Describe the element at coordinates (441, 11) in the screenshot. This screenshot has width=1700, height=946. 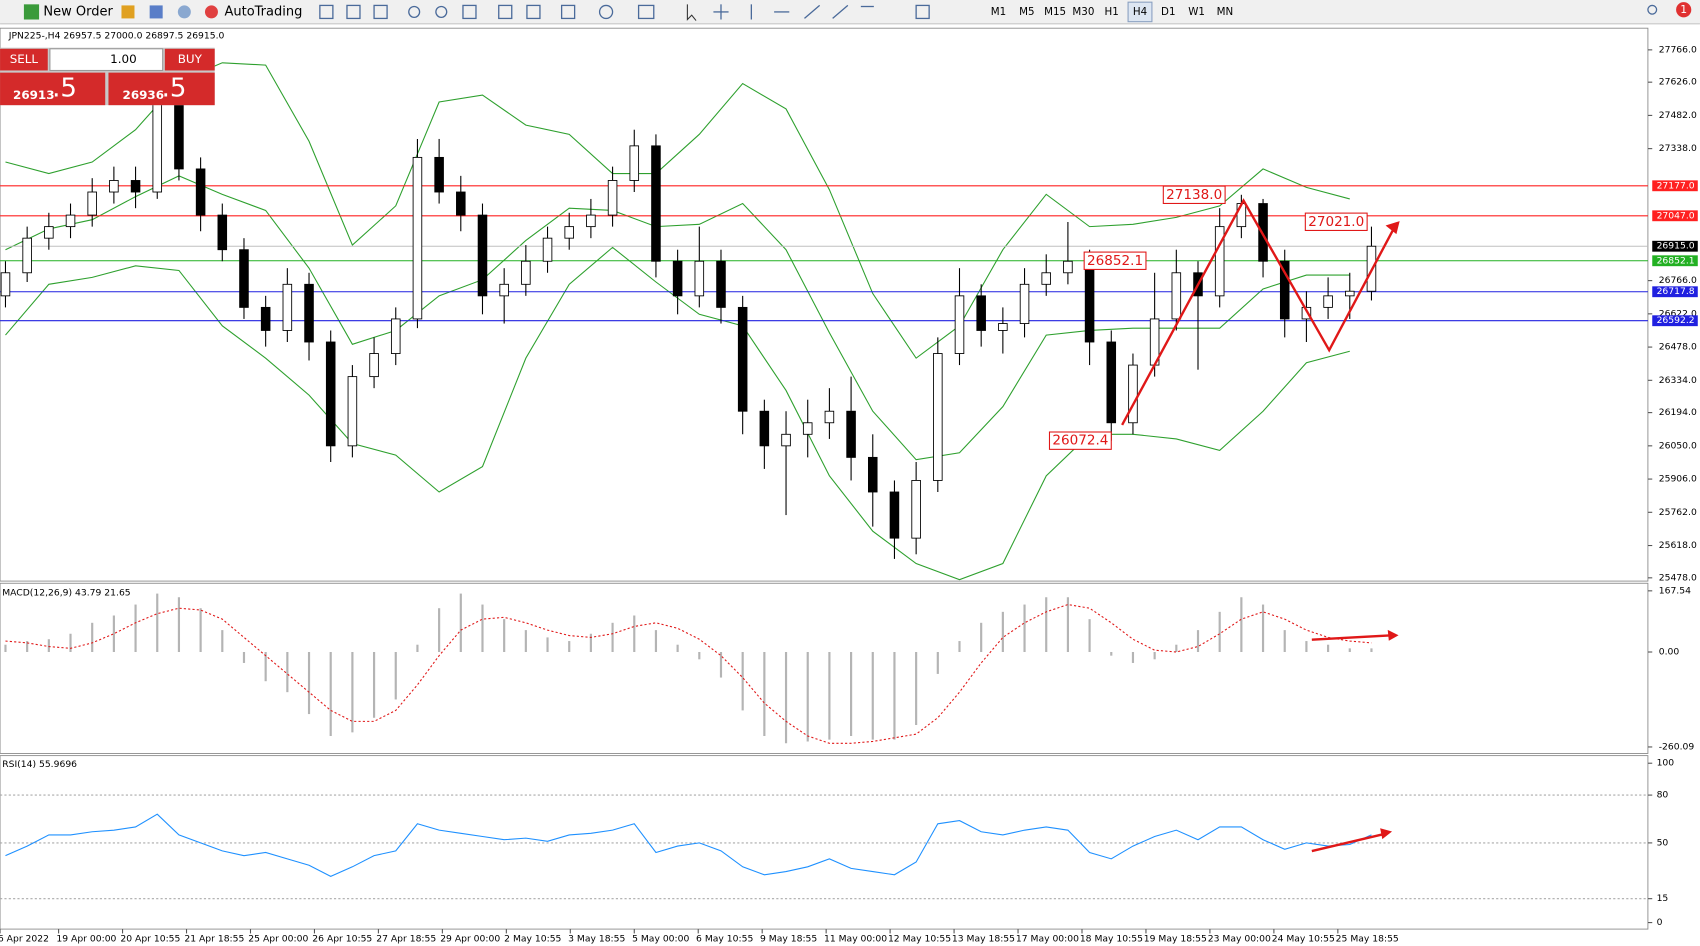
I see `zoom-out` at that location.